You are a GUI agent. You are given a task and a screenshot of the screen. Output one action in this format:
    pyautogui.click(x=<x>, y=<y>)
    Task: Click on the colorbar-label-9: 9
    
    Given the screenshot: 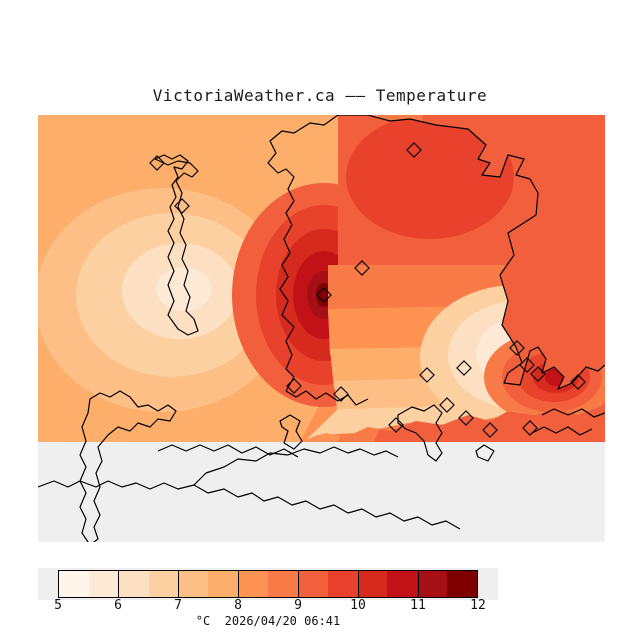 What is the action you would take?
    pyautogui.click(x=298, y=605)
    